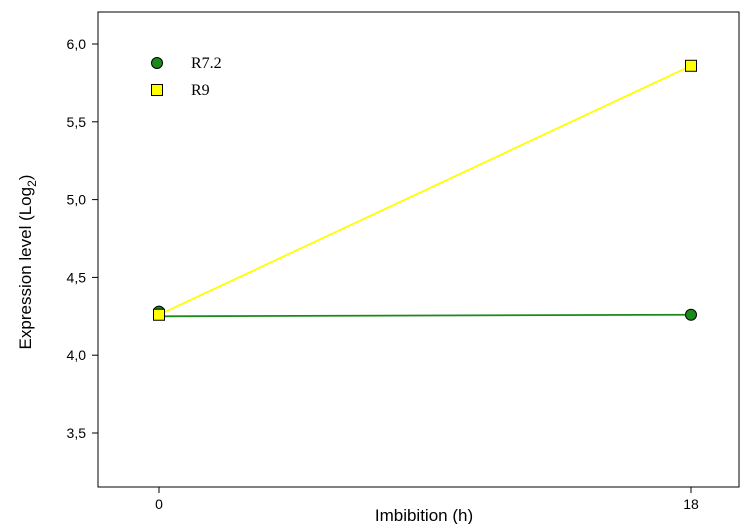 This screenshot has height=524, width=740. Describe the element at coordinates (424, 515) in the screenshot. I see `x-axis-title: Imbibition (h)` at that location.